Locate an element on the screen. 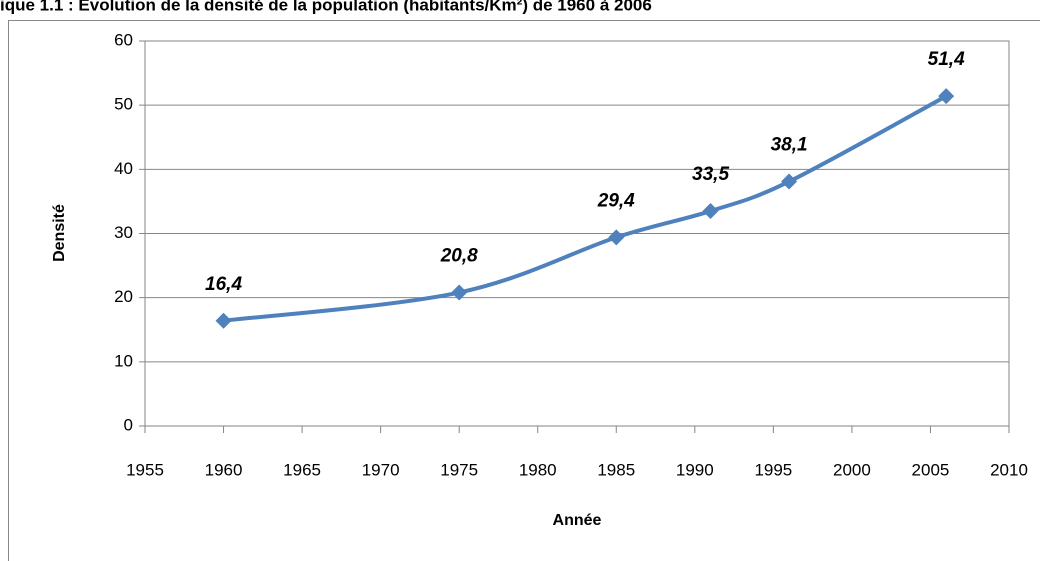 This screenshot has width=1056, height=561. data-label: 38,1 is located at coordinates (789, 145).